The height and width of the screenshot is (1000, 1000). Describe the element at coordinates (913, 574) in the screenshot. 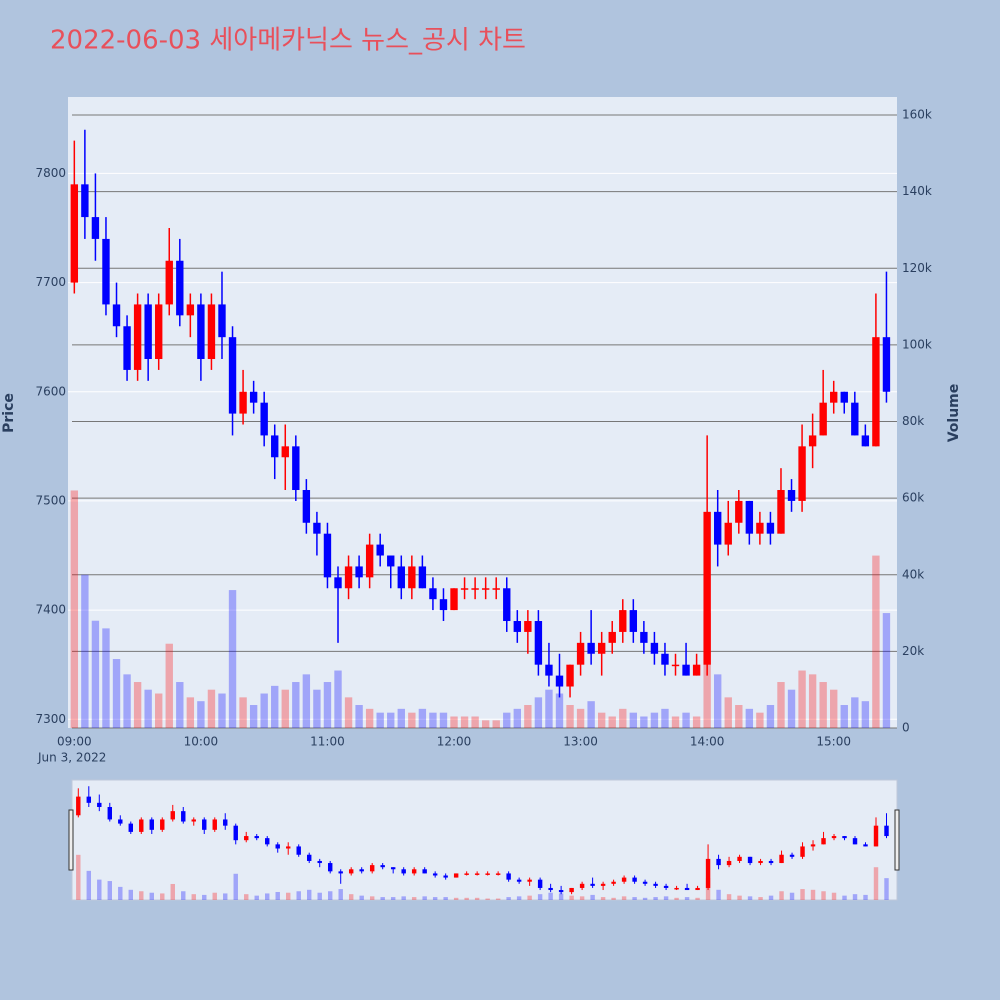

I see `y2-tick-label: 40k` at that location.